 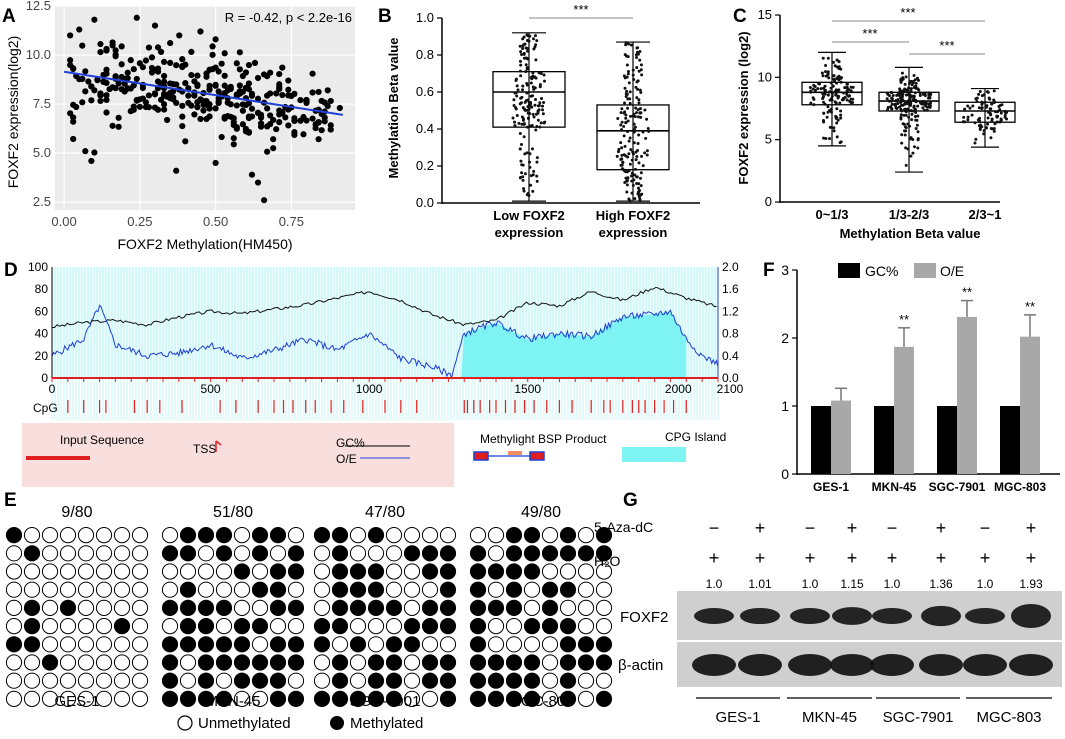 What do you see at coordinates (730, 289) in the screenshot?
I see `cpg-right-tick: 1.6` at bounding box center [730, 289].